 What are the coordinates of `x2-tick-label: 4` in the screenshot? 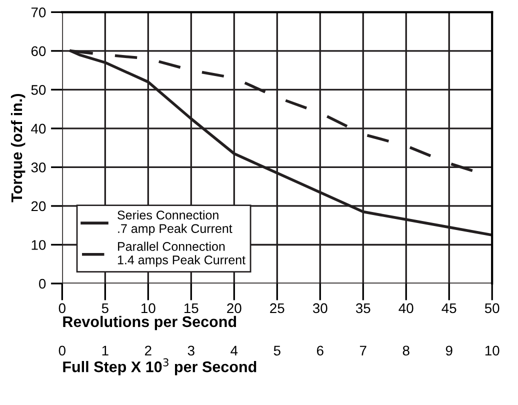 It's located at (234, 351).